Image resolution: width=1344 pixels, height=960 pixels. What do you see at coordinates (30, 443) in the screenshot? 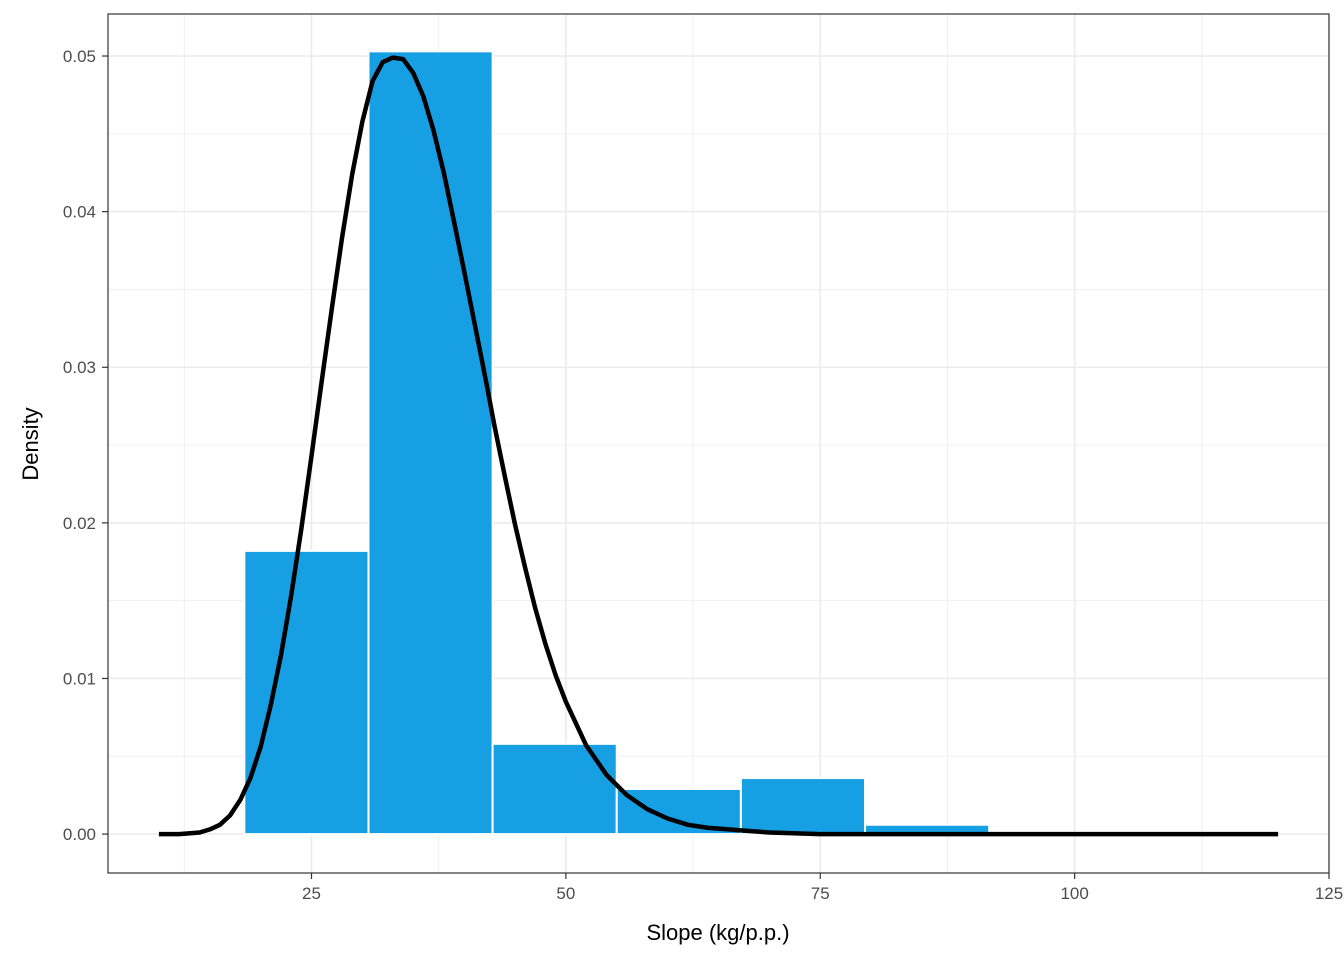
I see `y-axis-title: Density` at bounding box center [30, 443].